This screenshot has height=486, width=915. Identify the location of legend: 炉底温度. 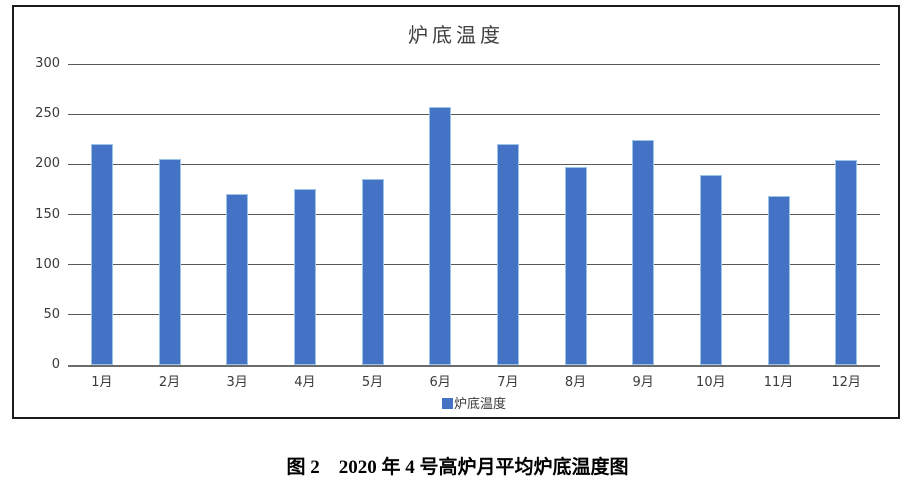
(474, 402).